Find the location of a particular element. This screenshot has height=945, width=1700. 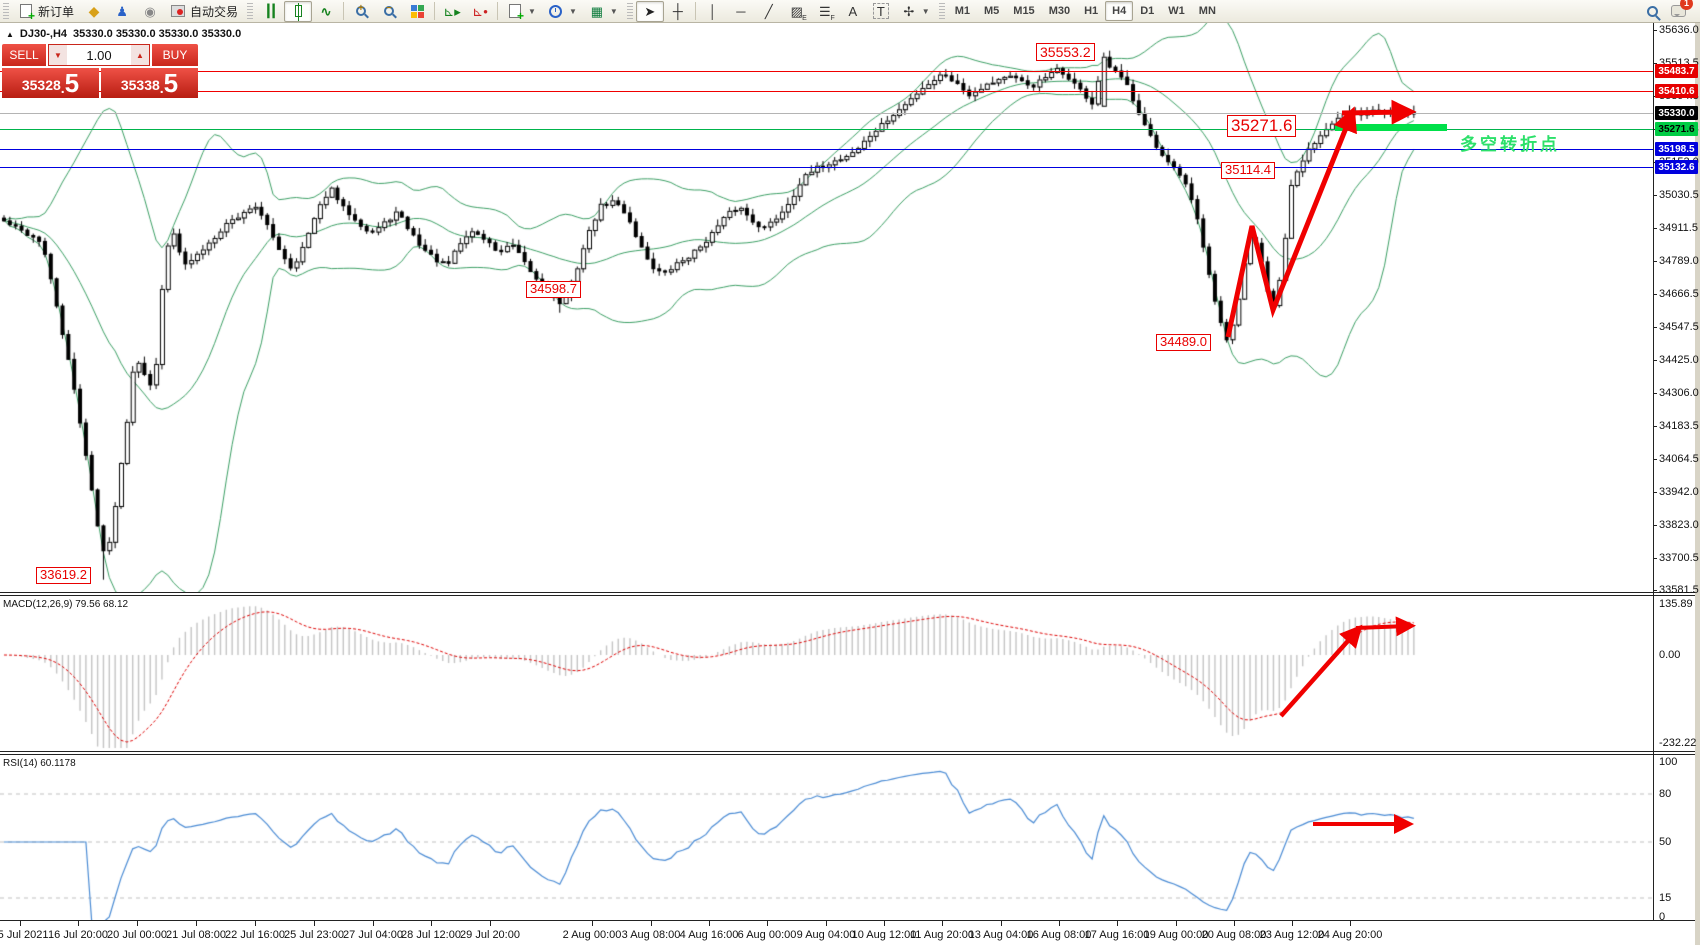

vertical-line-icon: │ is located at coordinates (712, 11).